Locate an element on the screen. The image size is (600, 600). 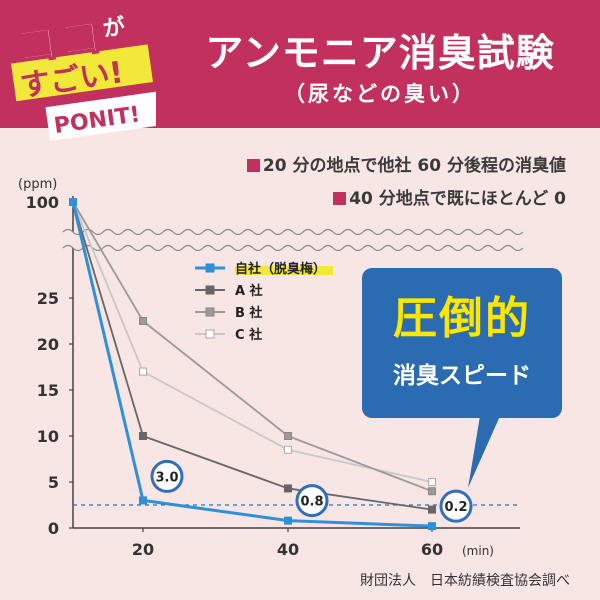
legend-highlight is located at coordinates (284, 270).